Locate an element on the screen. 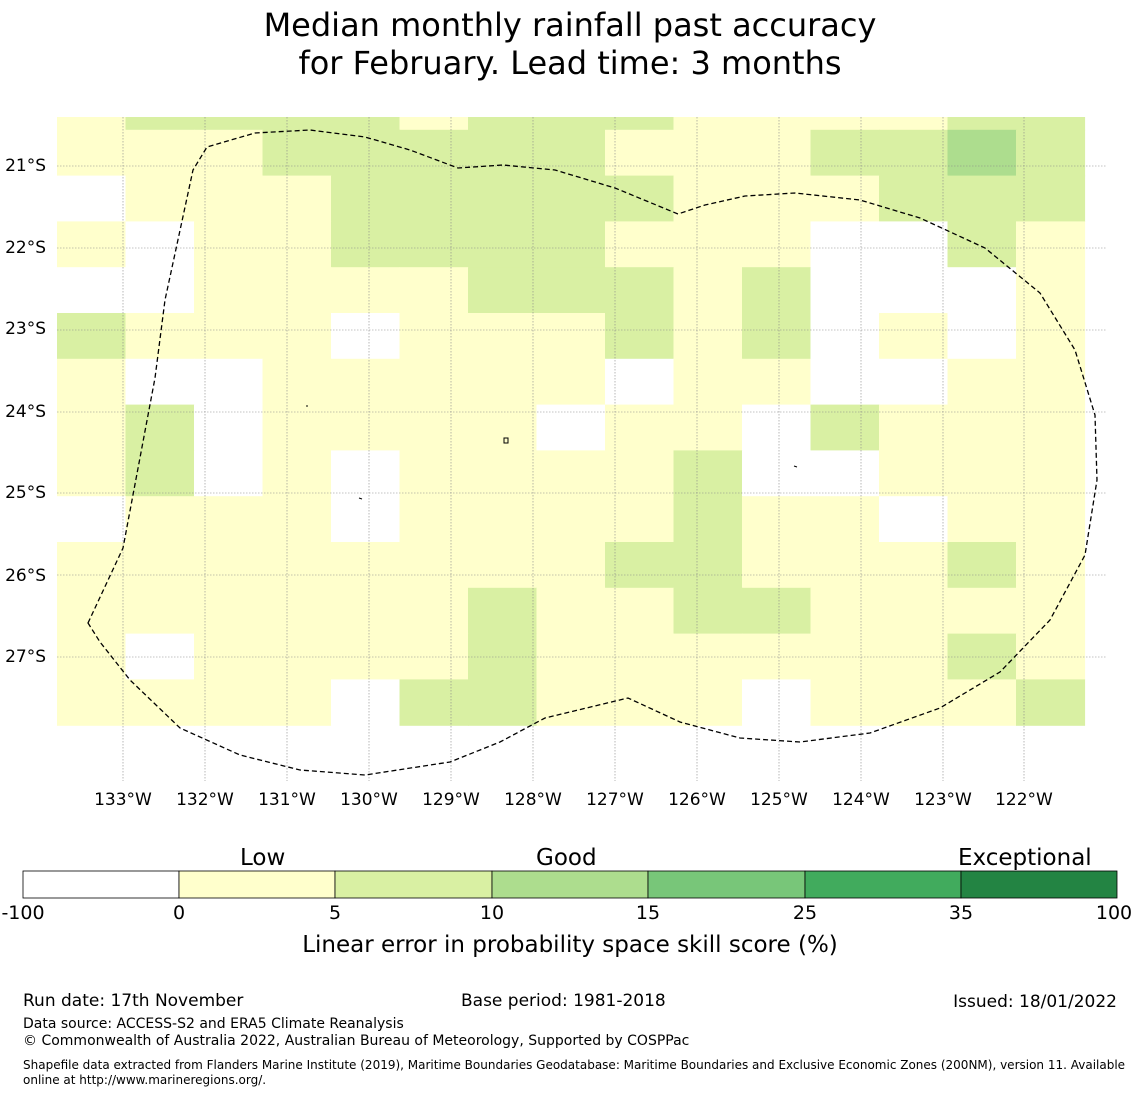 The width and height of the screenshot is (1140, 1095). shapefile-credit-line-2: online at http://www.marineregions.org/. is located at coordinates (145, 1080).